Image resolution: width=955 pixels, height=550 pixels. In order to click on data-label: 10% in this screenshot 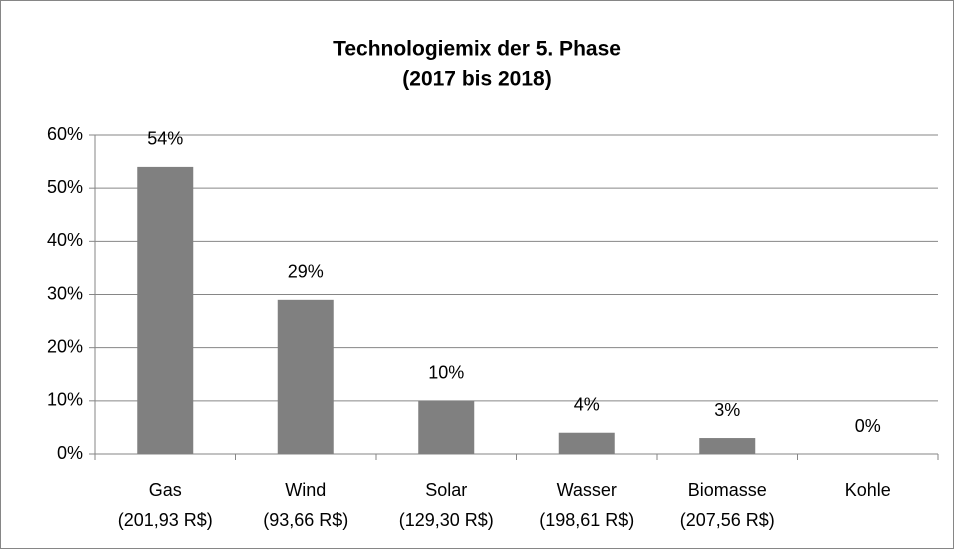, I will do `click(446, 373)`.